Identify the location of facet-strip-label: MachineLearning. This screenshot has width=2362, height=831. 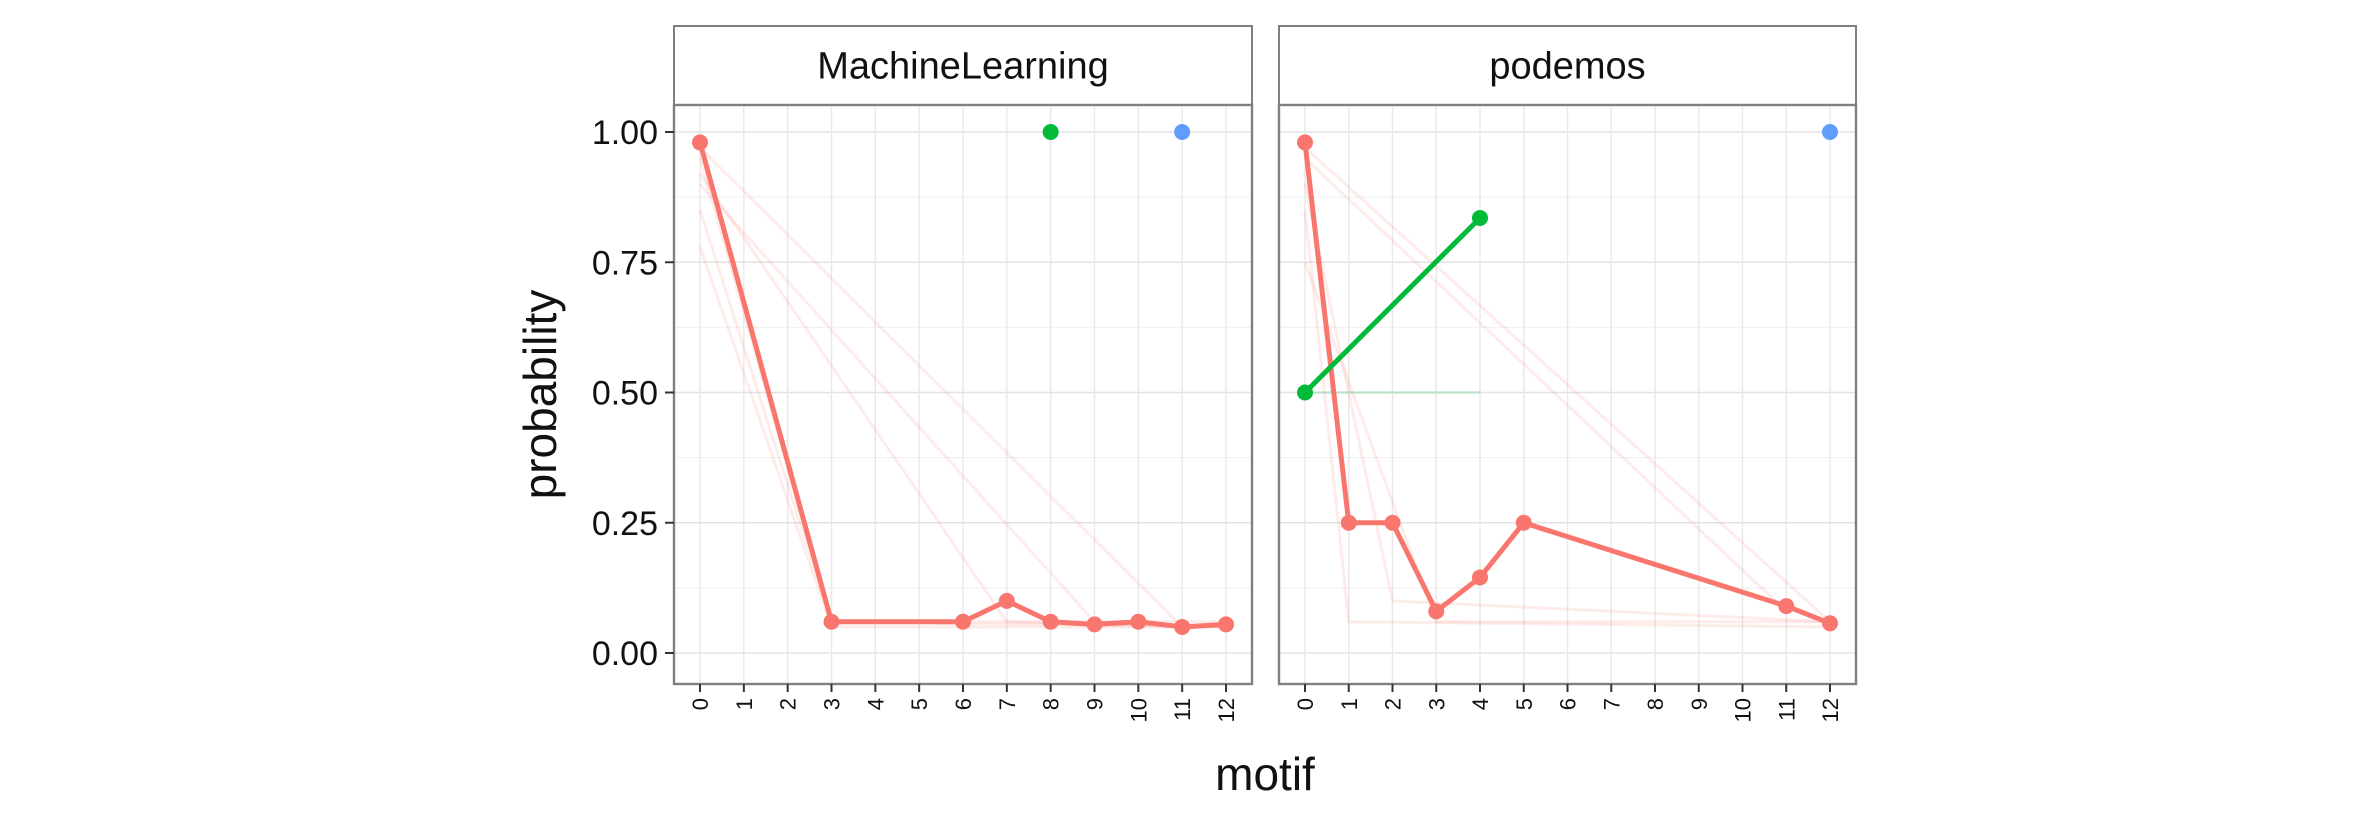
(963, 67).